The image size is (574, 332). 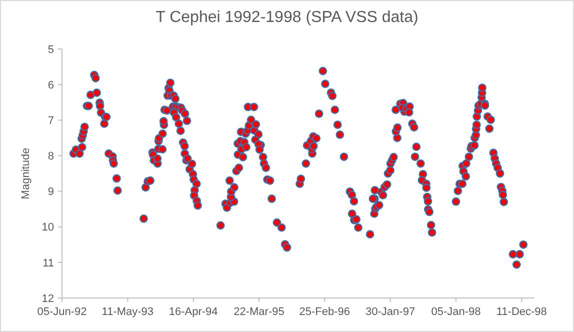 I want to click on y-tick-label: 10, so click(x=48, y=228).